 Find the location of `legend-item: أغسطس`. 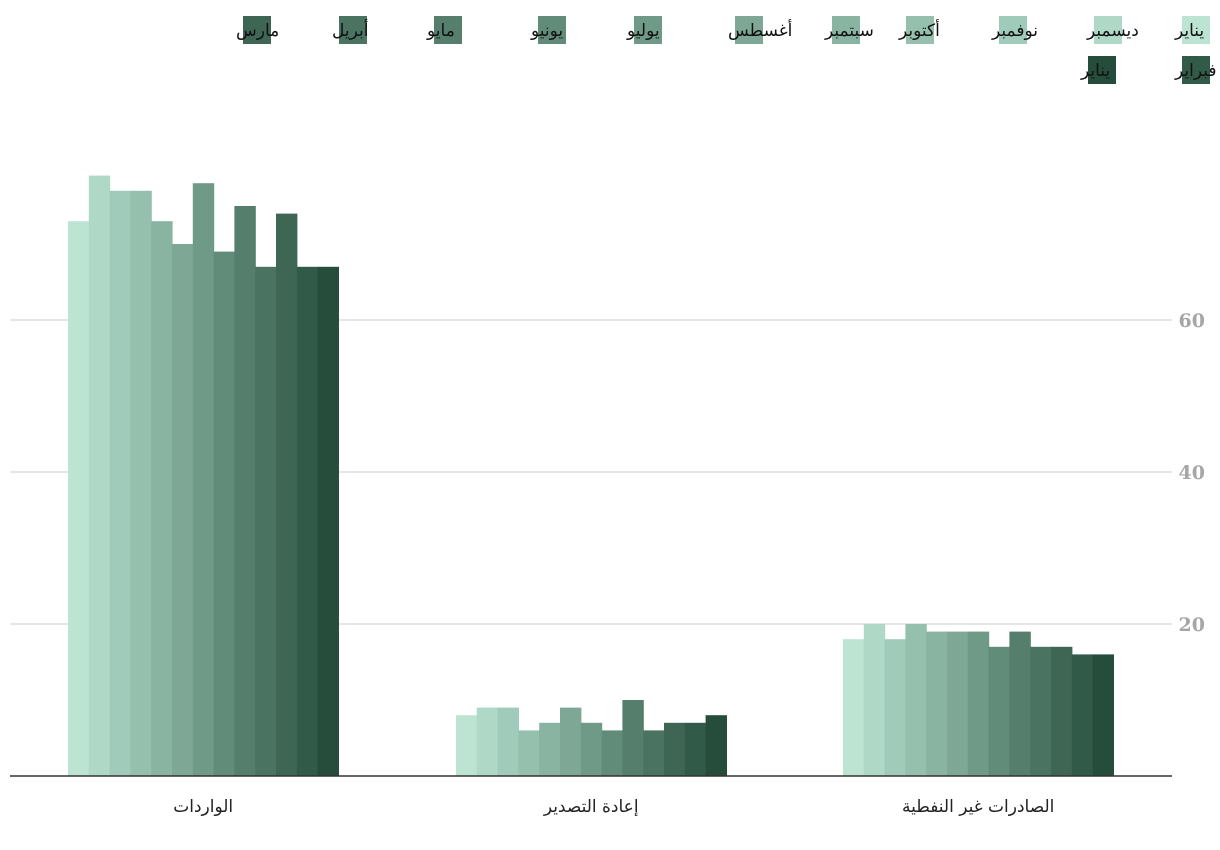

legend-item: أغسطس is located at coordinates (760, 30).